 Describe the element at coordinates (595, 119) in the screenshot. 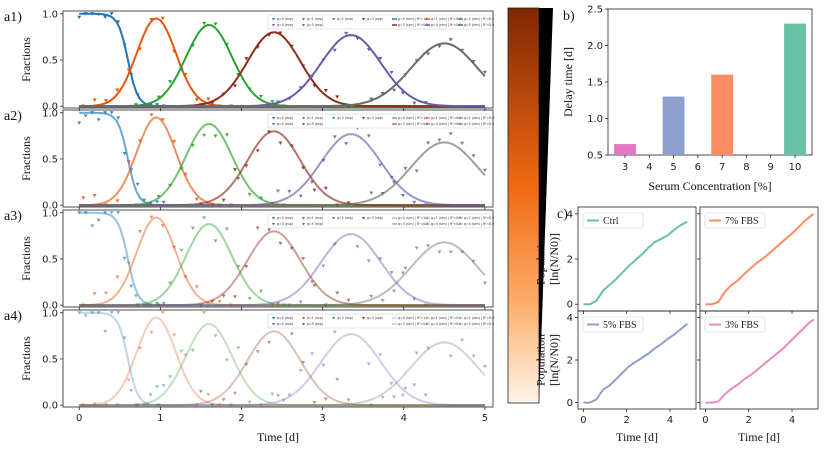

I see `panel-b-ytick-label: 1.0` at that location.